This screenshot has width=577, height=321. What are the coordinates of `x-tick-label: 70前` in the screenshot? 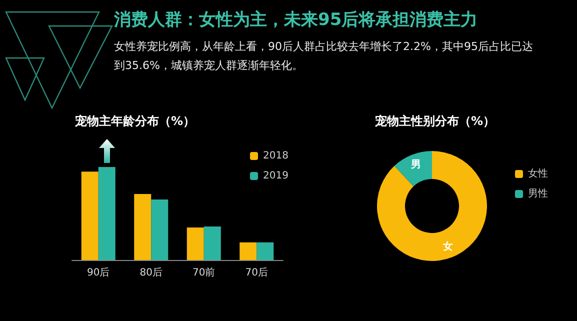 It's located at (204, 272).